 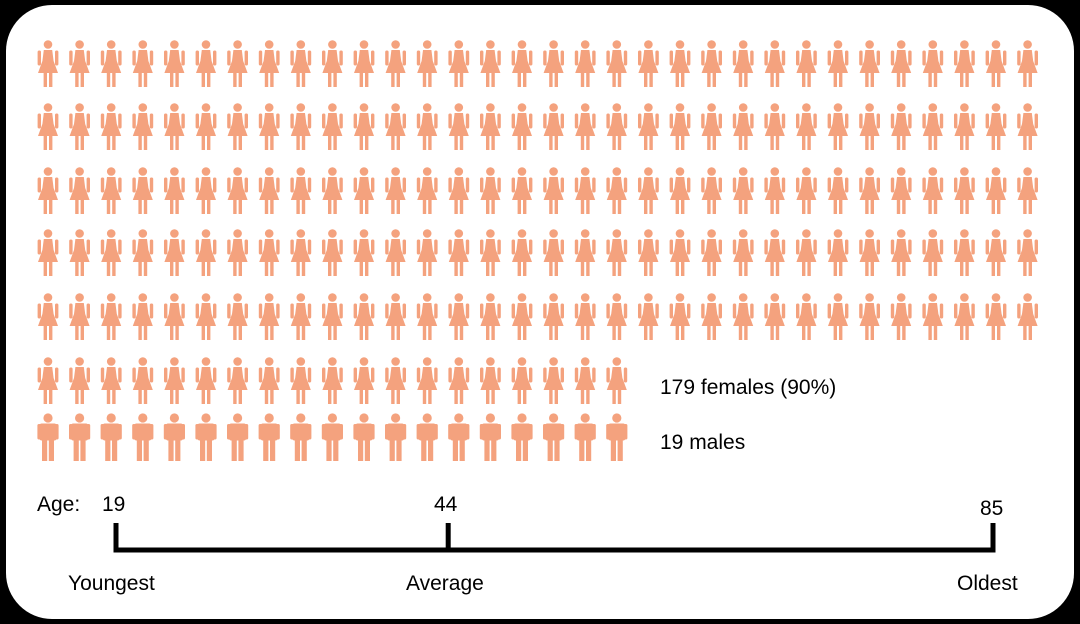 I want to click on average-caption: Average, so click(x=445, y=583).